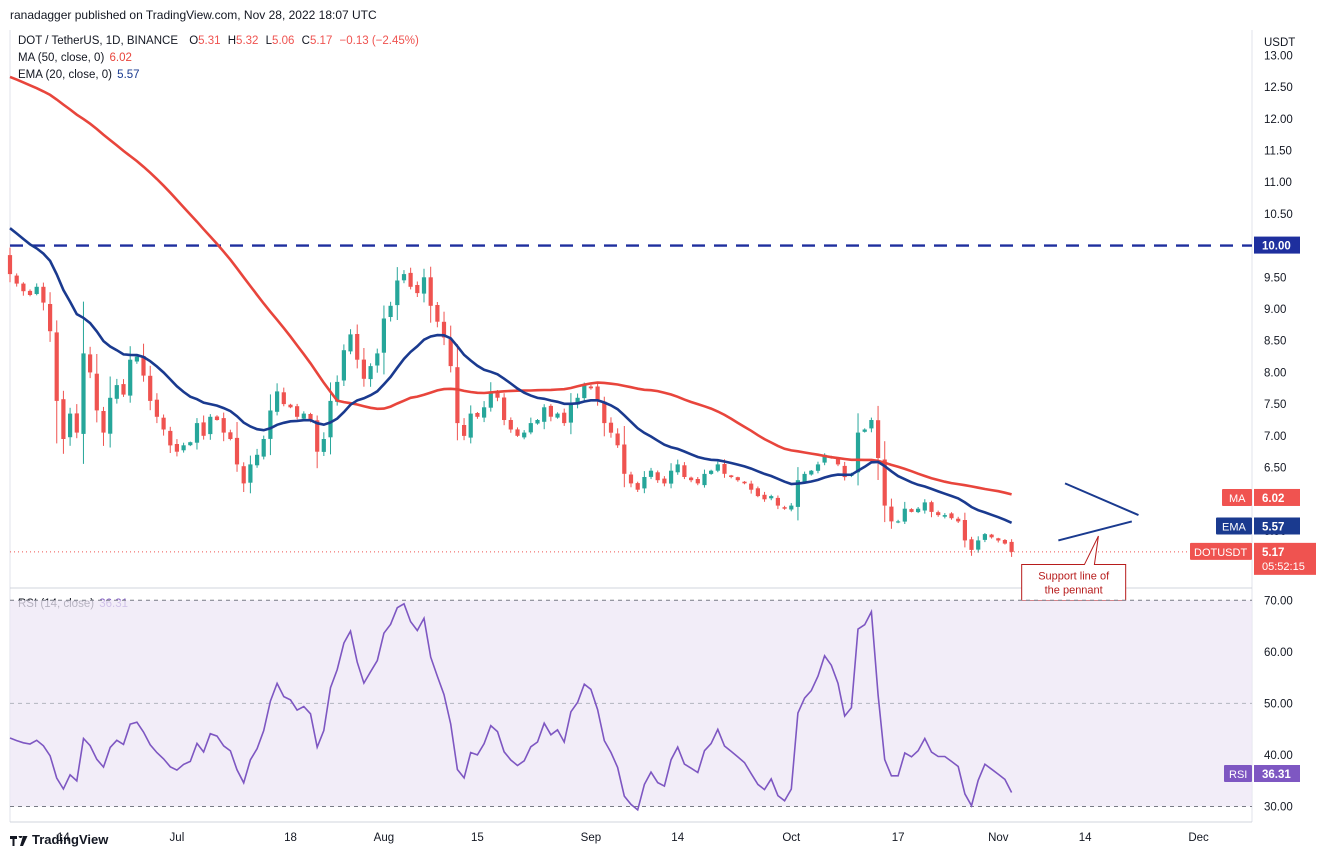 The image size is (1331, 858). What do you see at coordinates (1253, 558) in the screenshot?
I see `last-price-badge: DOTUSDT 5.17 05:52:15` at bounding box center [1253, 558].